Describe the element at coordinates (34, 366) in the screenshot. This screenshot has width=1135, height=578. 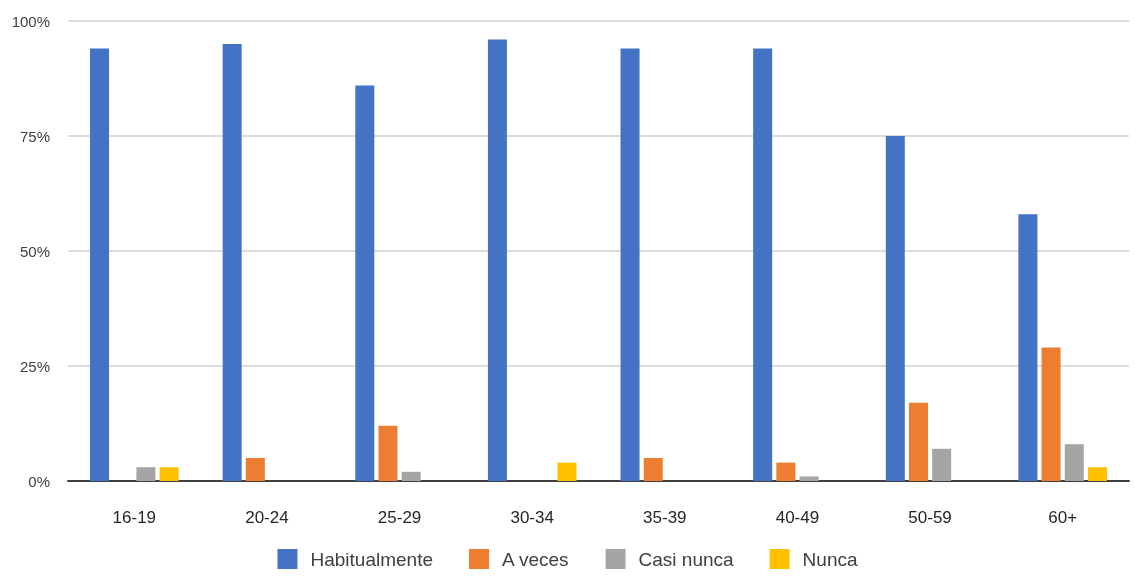
I see `y-tick-label: 25%` at that location.